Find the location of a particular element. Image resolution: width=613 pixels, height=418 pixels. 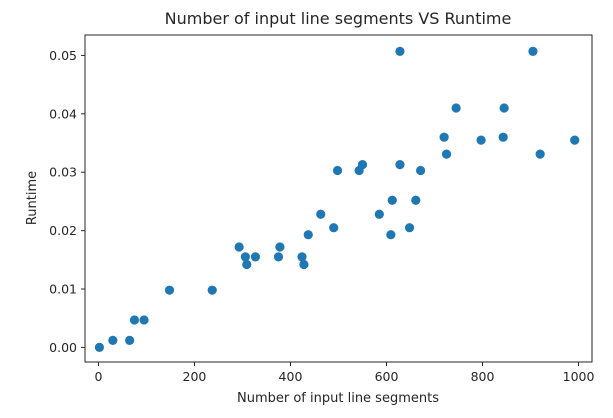

x-tick-label: 400 is located at coordinates (291, 376).